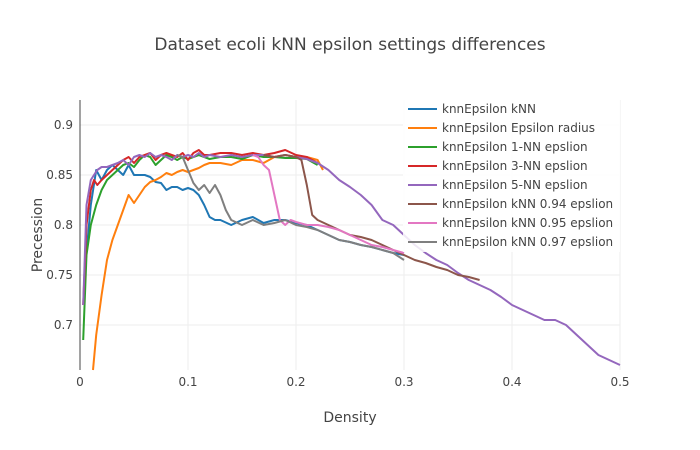 Image resolution: width=700 pixels, height=450 pixels. What do you see at coordinates (59, 275) in the screenshot?
I see `y-tick-label: 0.75` at bounding box center [59, 275].